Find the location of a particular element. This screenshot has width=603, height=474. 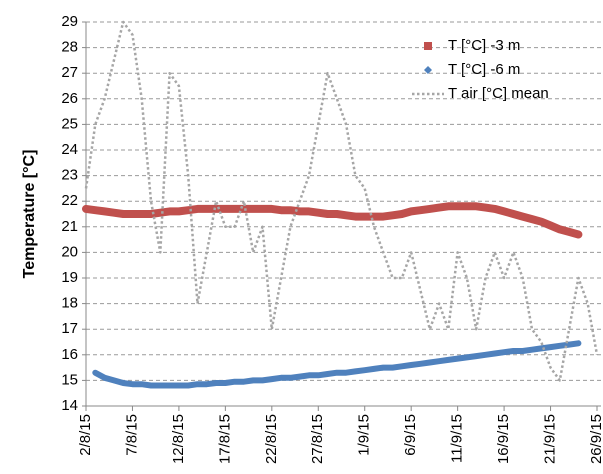

y-tick-label: 21 is located at coordinates (69, 226).